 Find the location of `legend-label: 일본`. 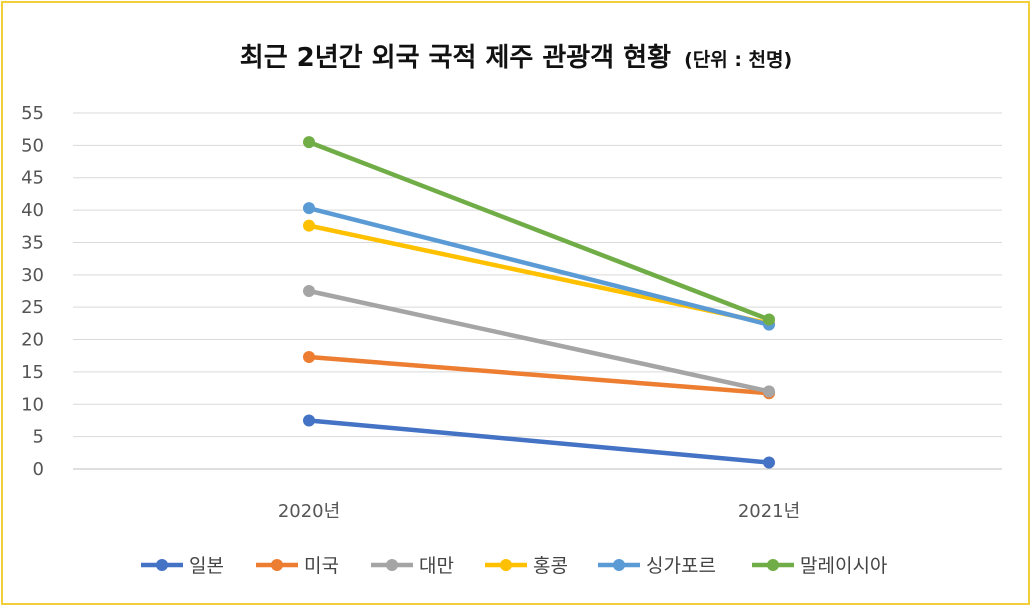

legend-label: 일본 is located at coordinates (206, 566).